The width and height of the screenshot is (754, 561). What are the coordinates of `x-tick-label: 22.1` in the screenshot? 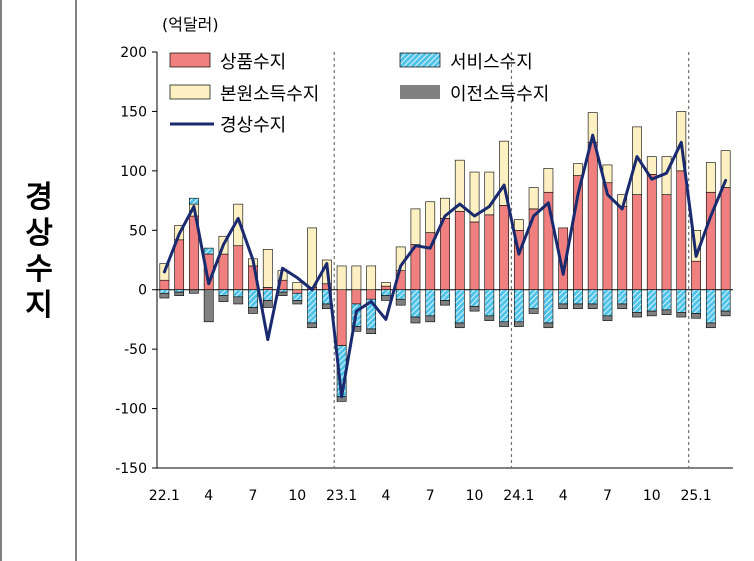 It's located at (164, 496).